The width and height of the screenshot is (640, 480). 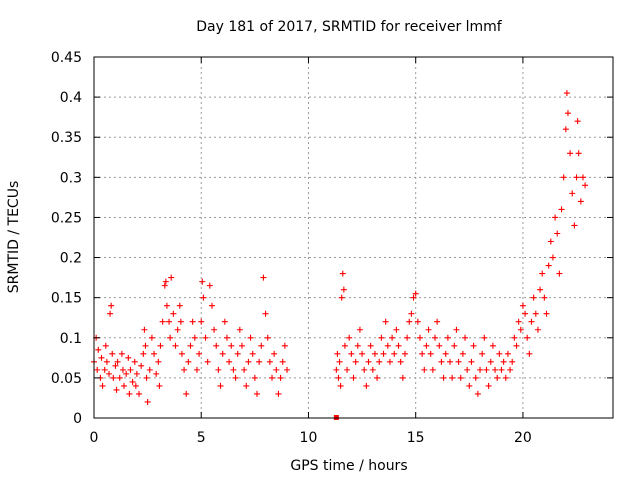 I want to click on x-tick-label: 20, so click(x=523, y=438).